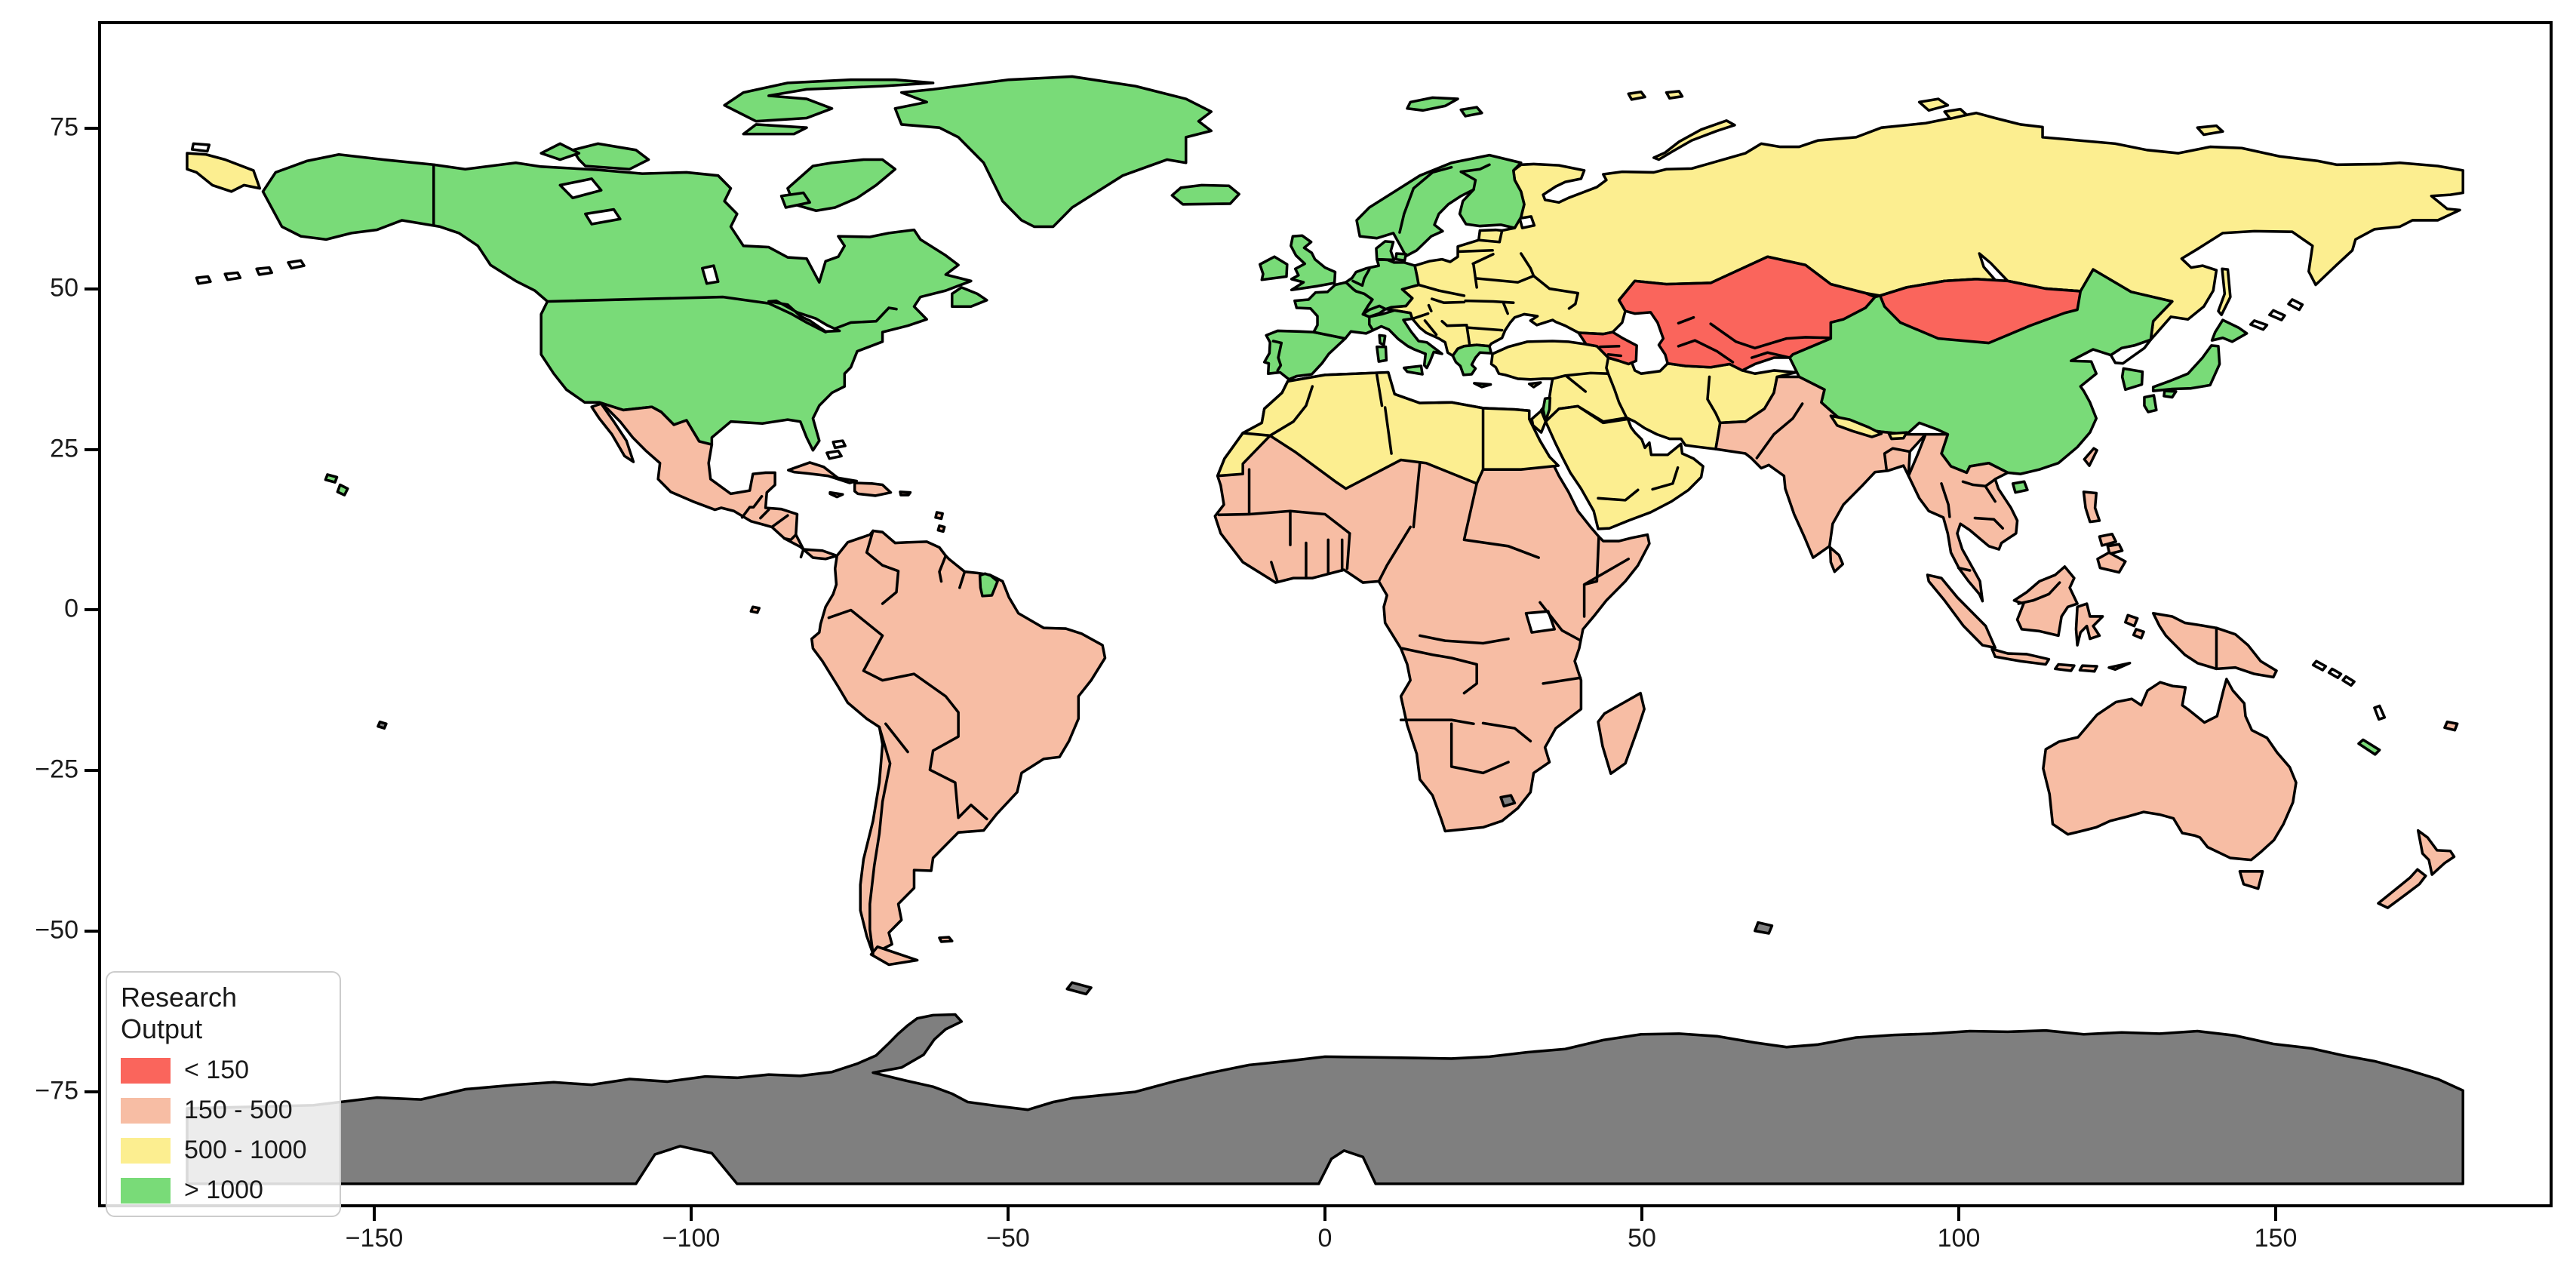 This screenshot has height=1282, width=2576. I want to click on legend-row-lt150: < 150, so click(223, 1071).